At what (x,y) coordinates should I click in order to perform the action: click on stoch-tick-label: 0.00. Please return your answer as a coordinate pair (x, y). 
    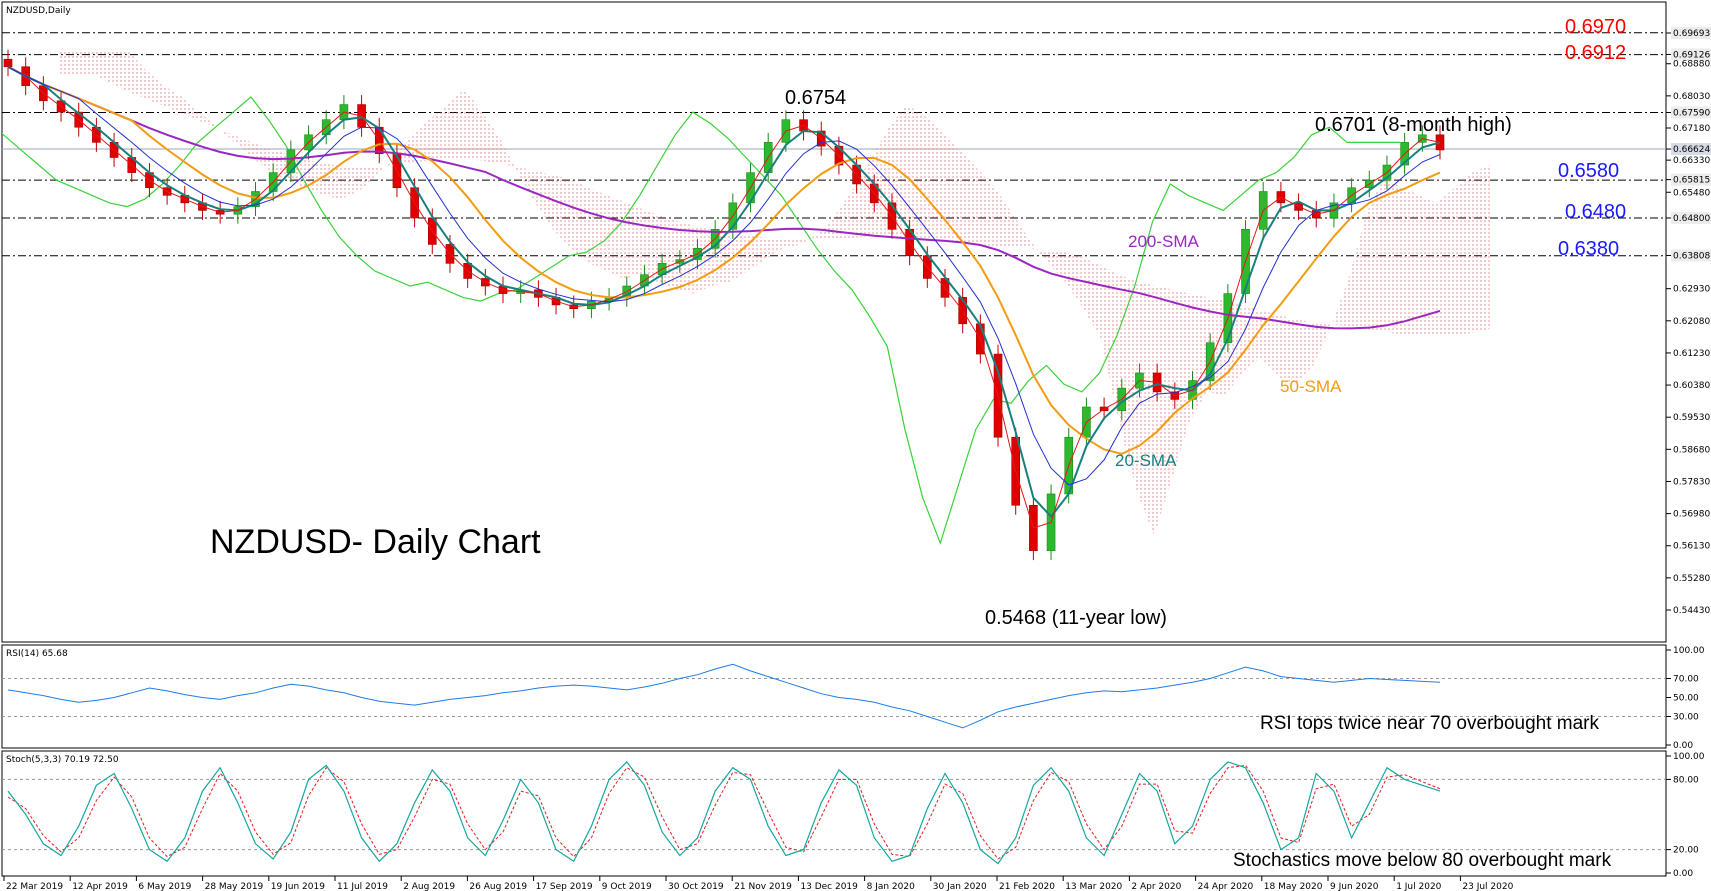
    Looking at the image, I should click on (1683, 874).